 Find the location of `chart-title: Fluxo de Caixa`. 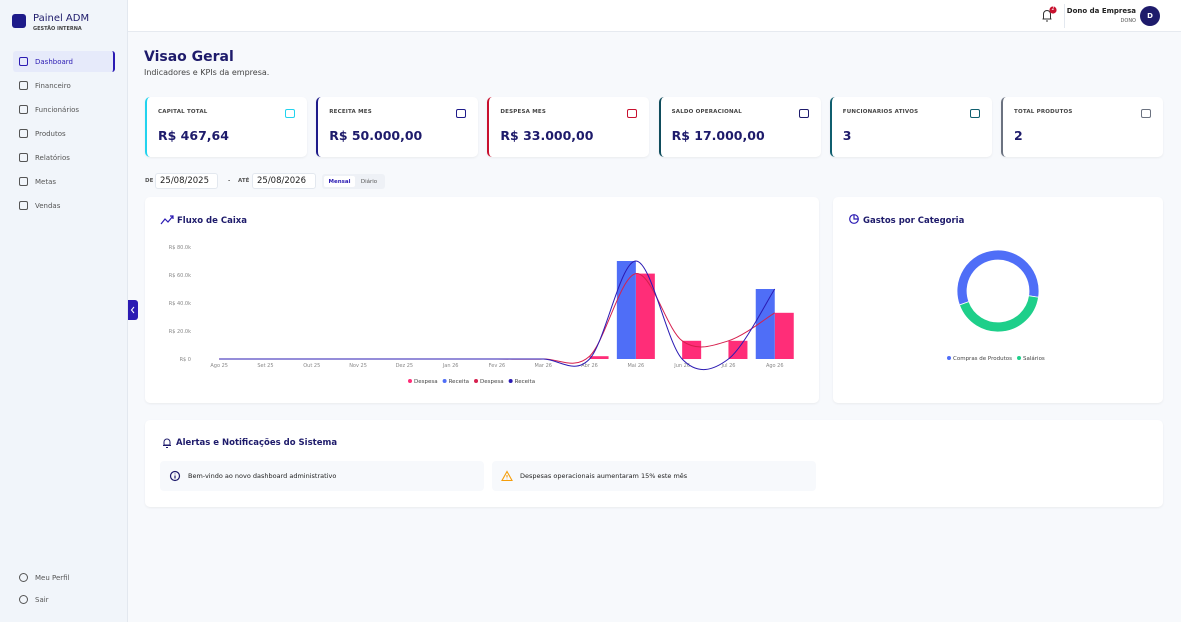

chart-title: Fluxo de Caixa is located at coordinates (212, 221).